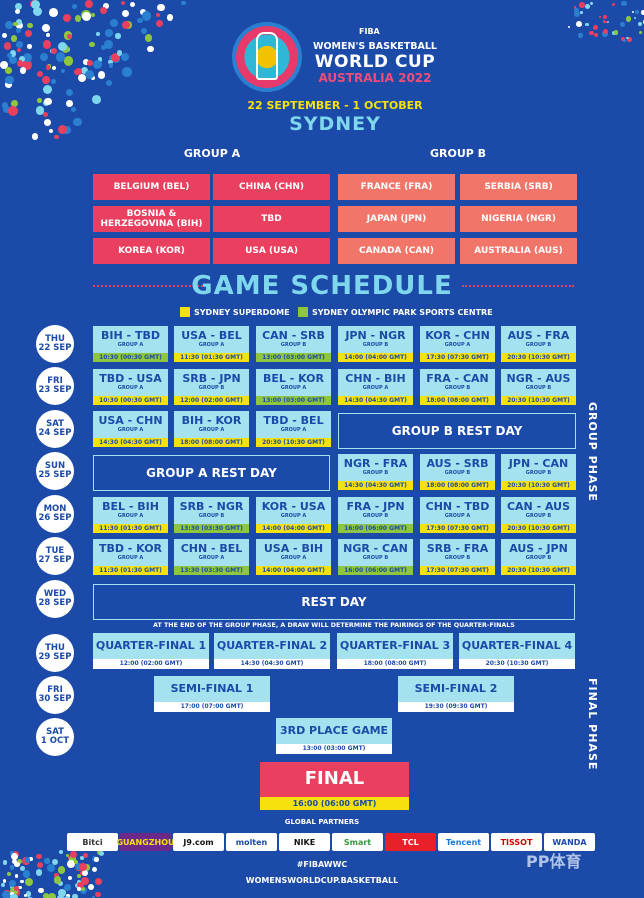  I want to click on final-time: 16:00 (06:00 GMT), so click(334, 803).